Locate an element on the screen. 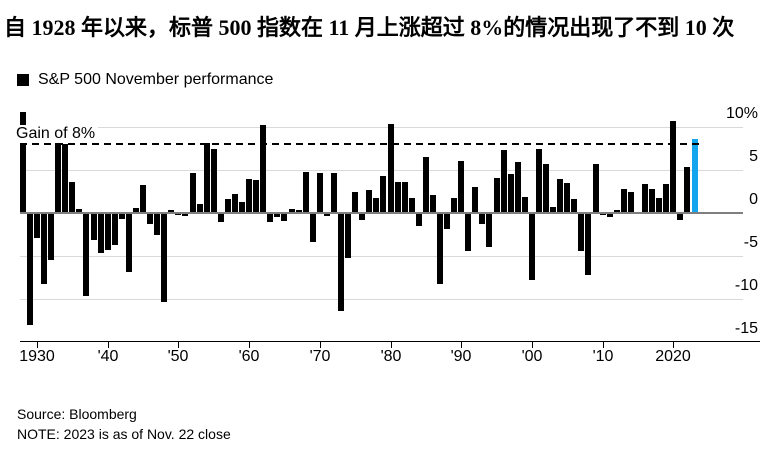 The width and height of the screenshot is (766, 450). bar-1986 is located at coordinates (433, 204).